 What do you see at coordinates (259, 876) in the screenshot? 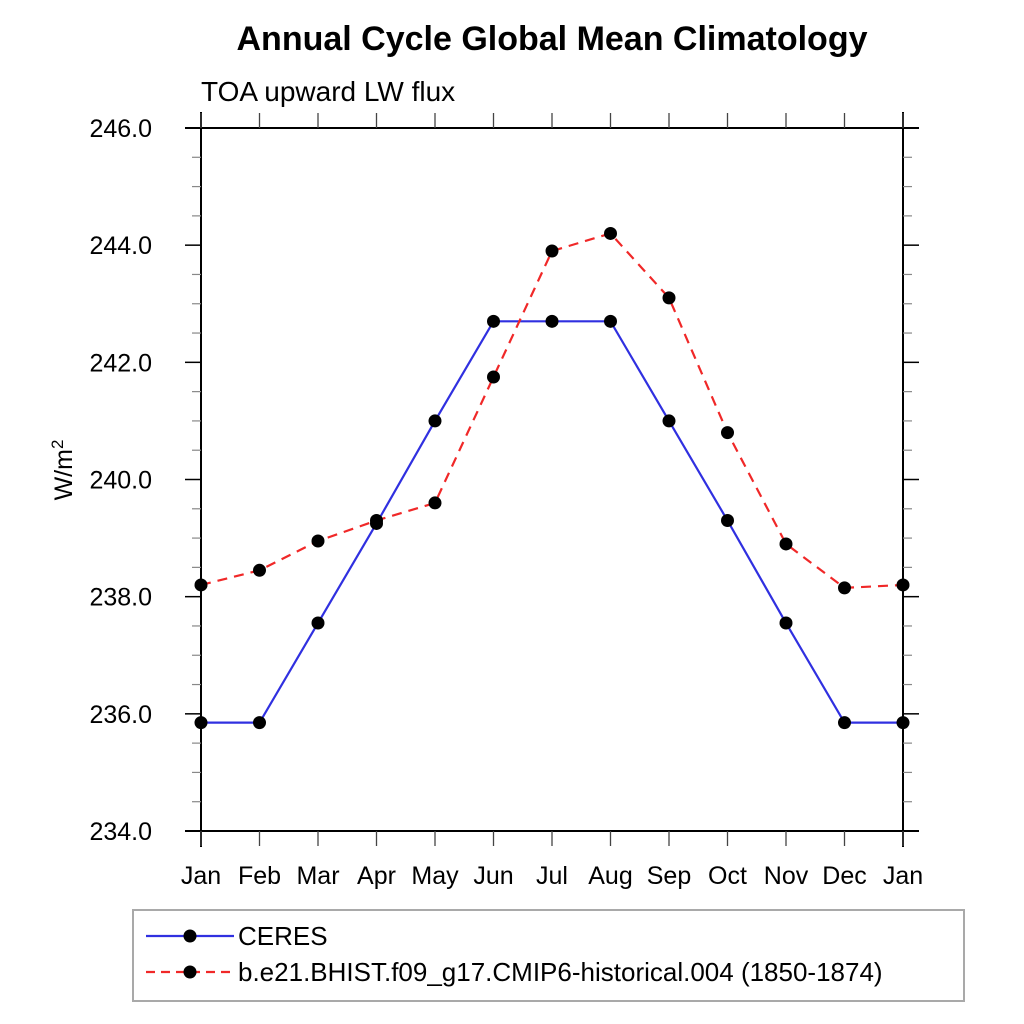
I see `x-tick-label: Feb` at bounding box center [259, 876].